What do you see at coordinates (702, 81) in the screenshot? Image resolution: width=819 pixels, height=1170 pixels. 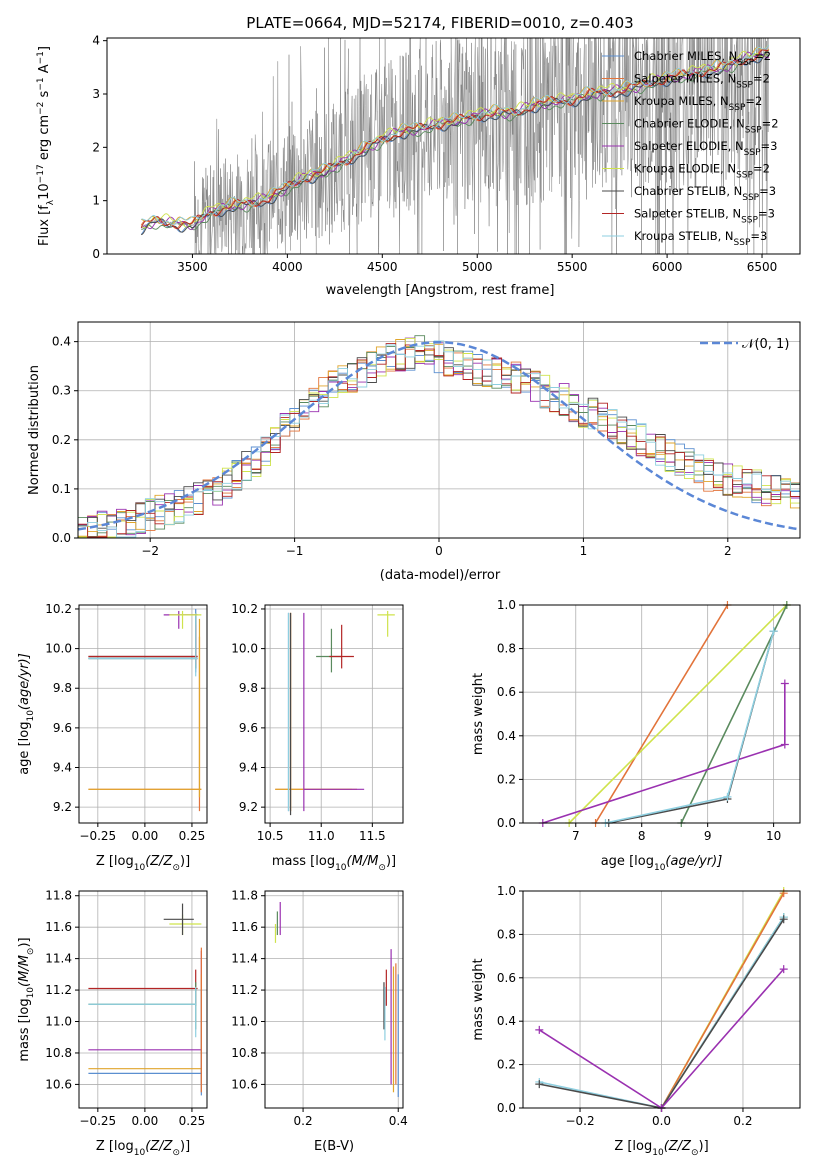 I see `legend-entry-label: Salpeter MILES, NSSP=2` at bounding box center [702, 81].